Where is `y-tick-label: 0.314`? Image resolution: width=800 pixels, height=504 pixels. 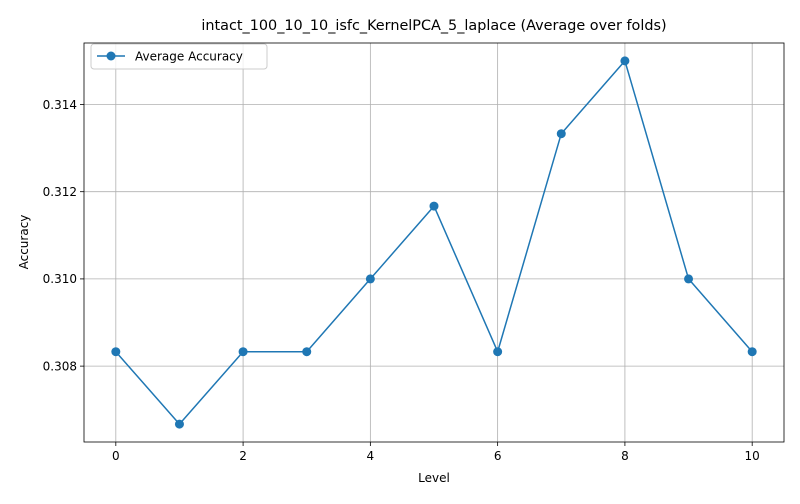
y-tick-label: 0.314 is located at coordinates (60, 105).